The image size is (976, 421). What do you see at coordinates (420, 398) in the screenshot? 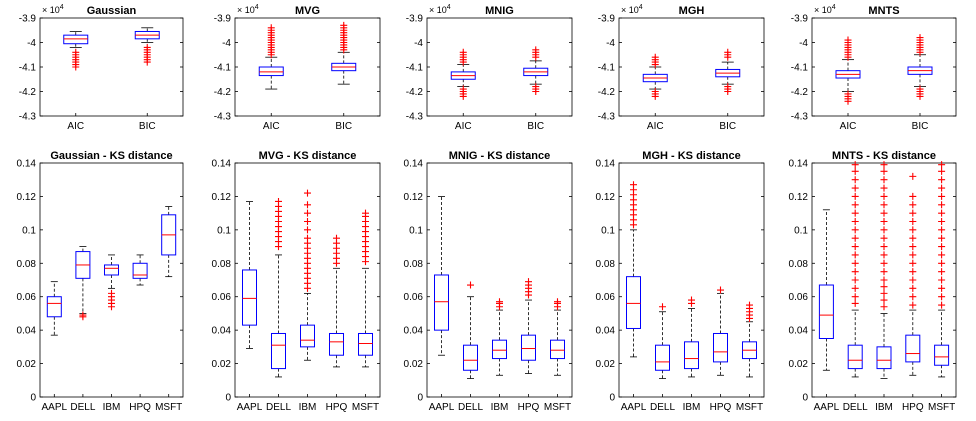
I see `y-tick-label: 0` at bounding box center [420, 398].